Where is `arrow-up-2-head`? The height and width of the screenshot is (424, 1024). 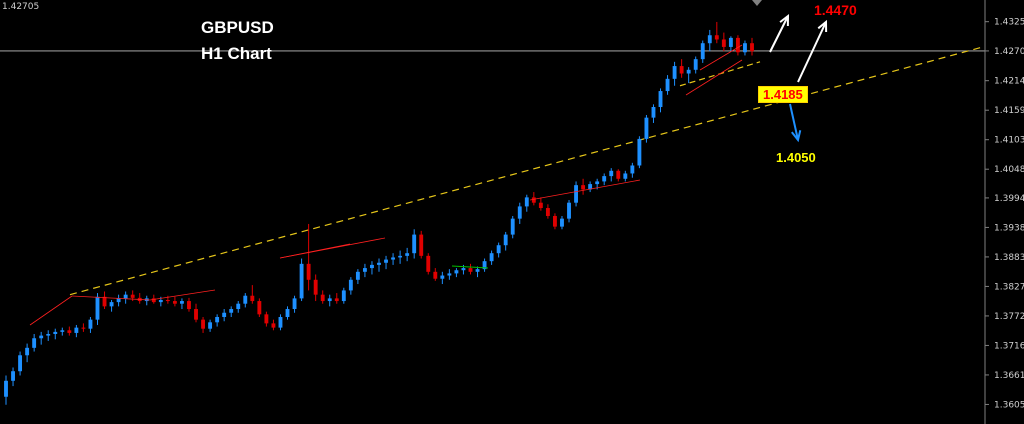 arrow-up-2-head is located at coordinates (822, 26).